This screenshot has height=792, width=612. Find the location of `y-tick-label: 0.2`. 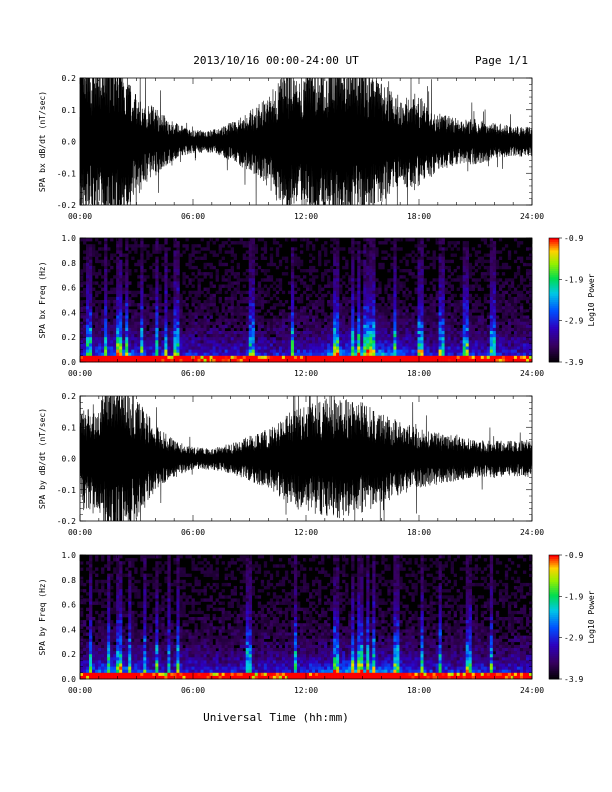

y-tick-label: 0.2 is located at coordinates (69, 337).